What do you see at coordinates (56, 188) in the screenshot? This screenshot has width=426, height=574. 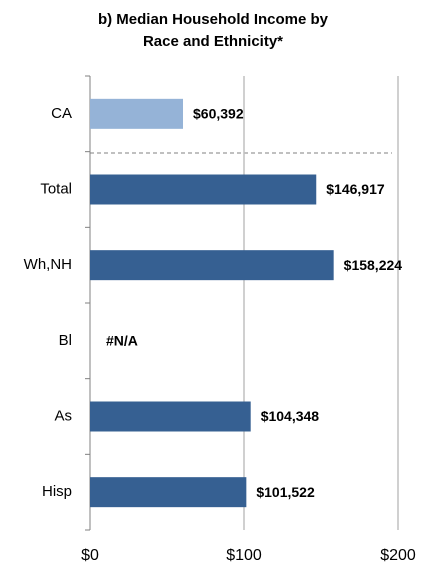 I see `y-tick-label: Total` at bounding box center [56, 188].